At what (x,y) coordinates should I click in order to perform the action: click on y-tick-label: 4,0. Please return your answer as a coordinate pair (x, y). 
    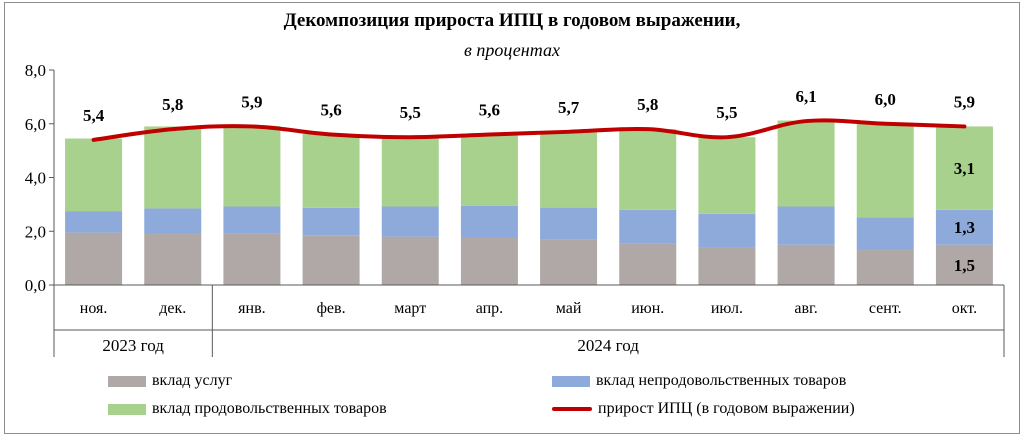
    Looking at the image, I should click on (35, 178).